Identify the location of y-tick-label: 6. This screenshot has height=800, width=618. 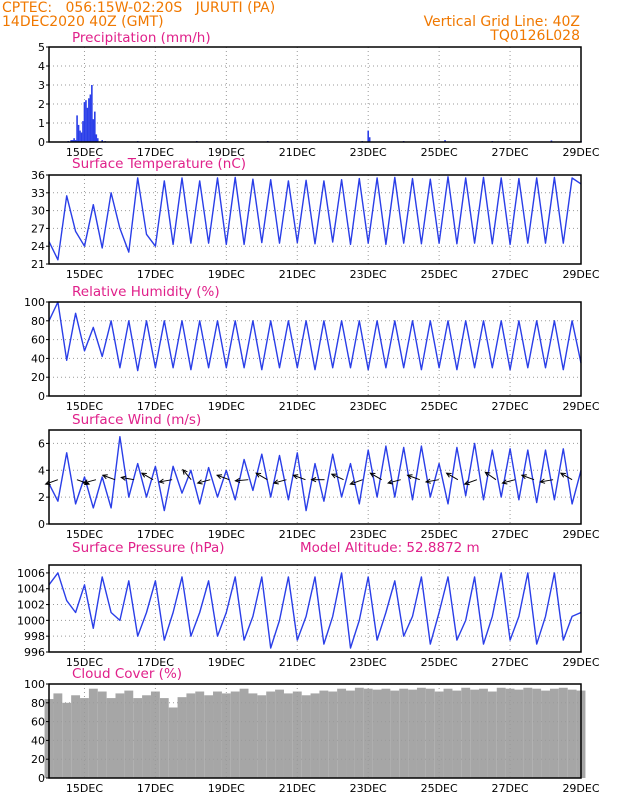
(41, 443).